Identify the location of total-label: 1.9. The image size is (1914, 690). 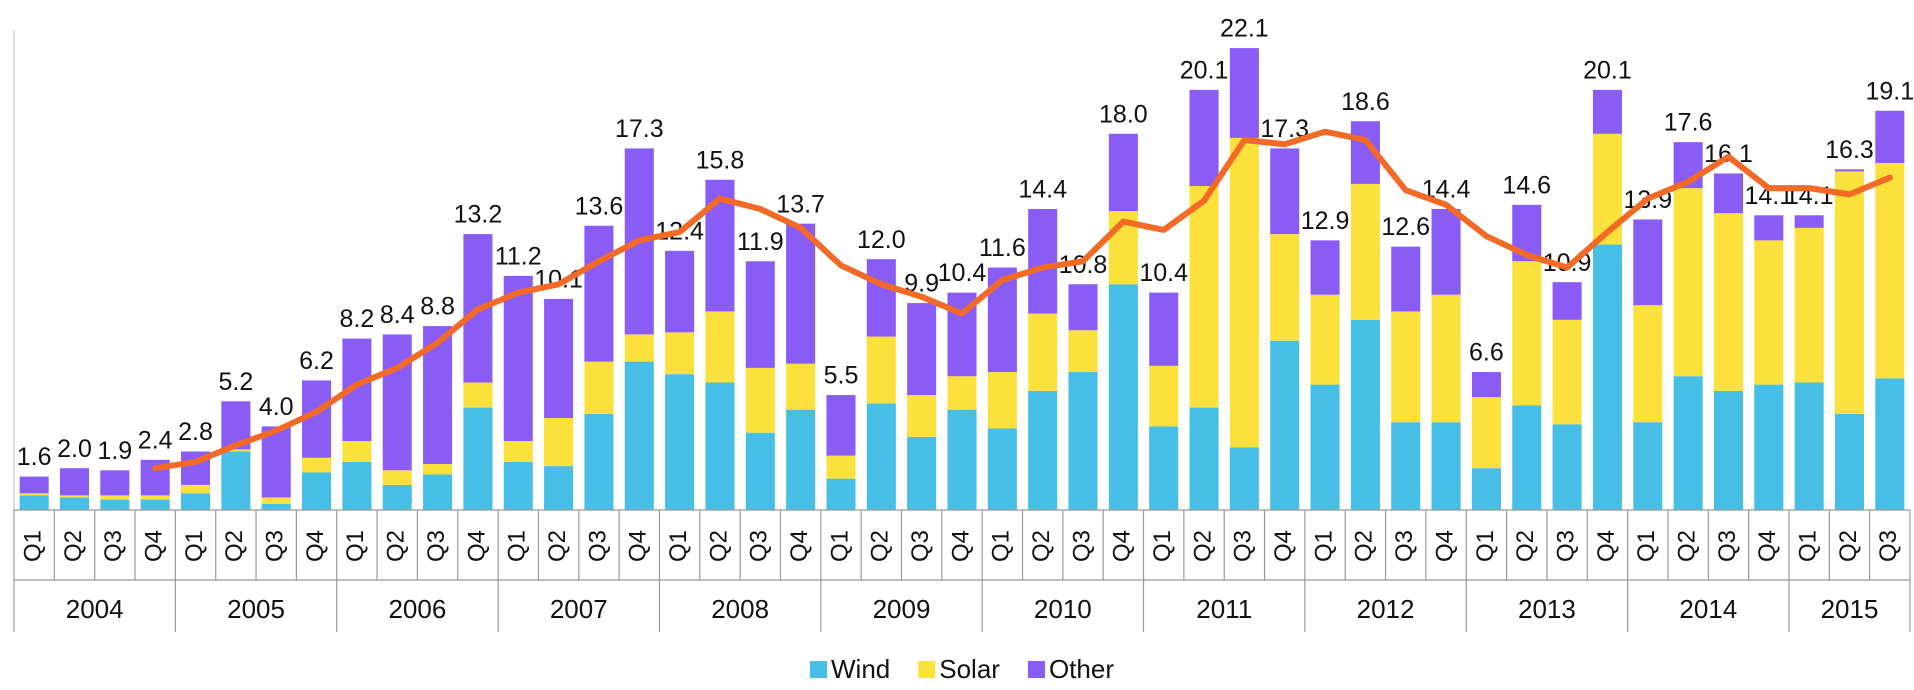
(114, 451).